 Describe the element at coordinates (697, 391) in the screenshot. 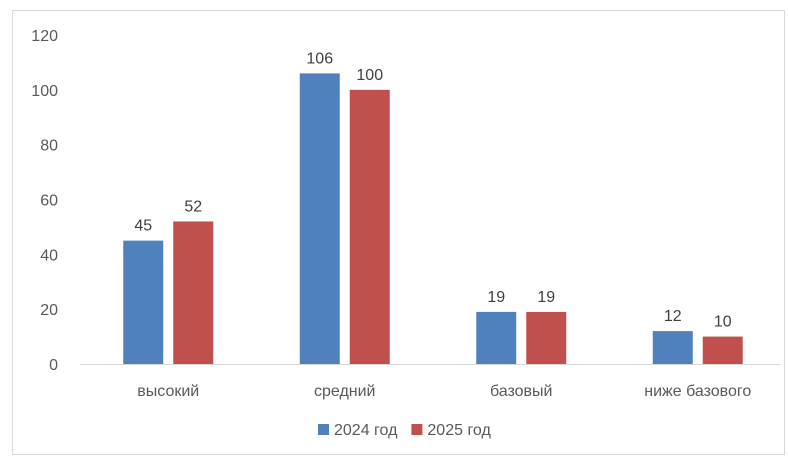

I see `category-label: ниже базового` at that location.